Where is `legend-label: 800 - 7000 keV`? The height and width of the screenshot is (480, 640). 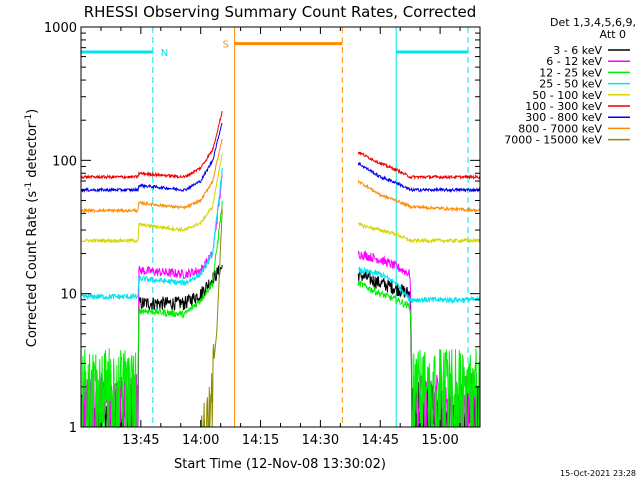 legend-label: 800 - 7000 keV is located at coordinates (560, 128).